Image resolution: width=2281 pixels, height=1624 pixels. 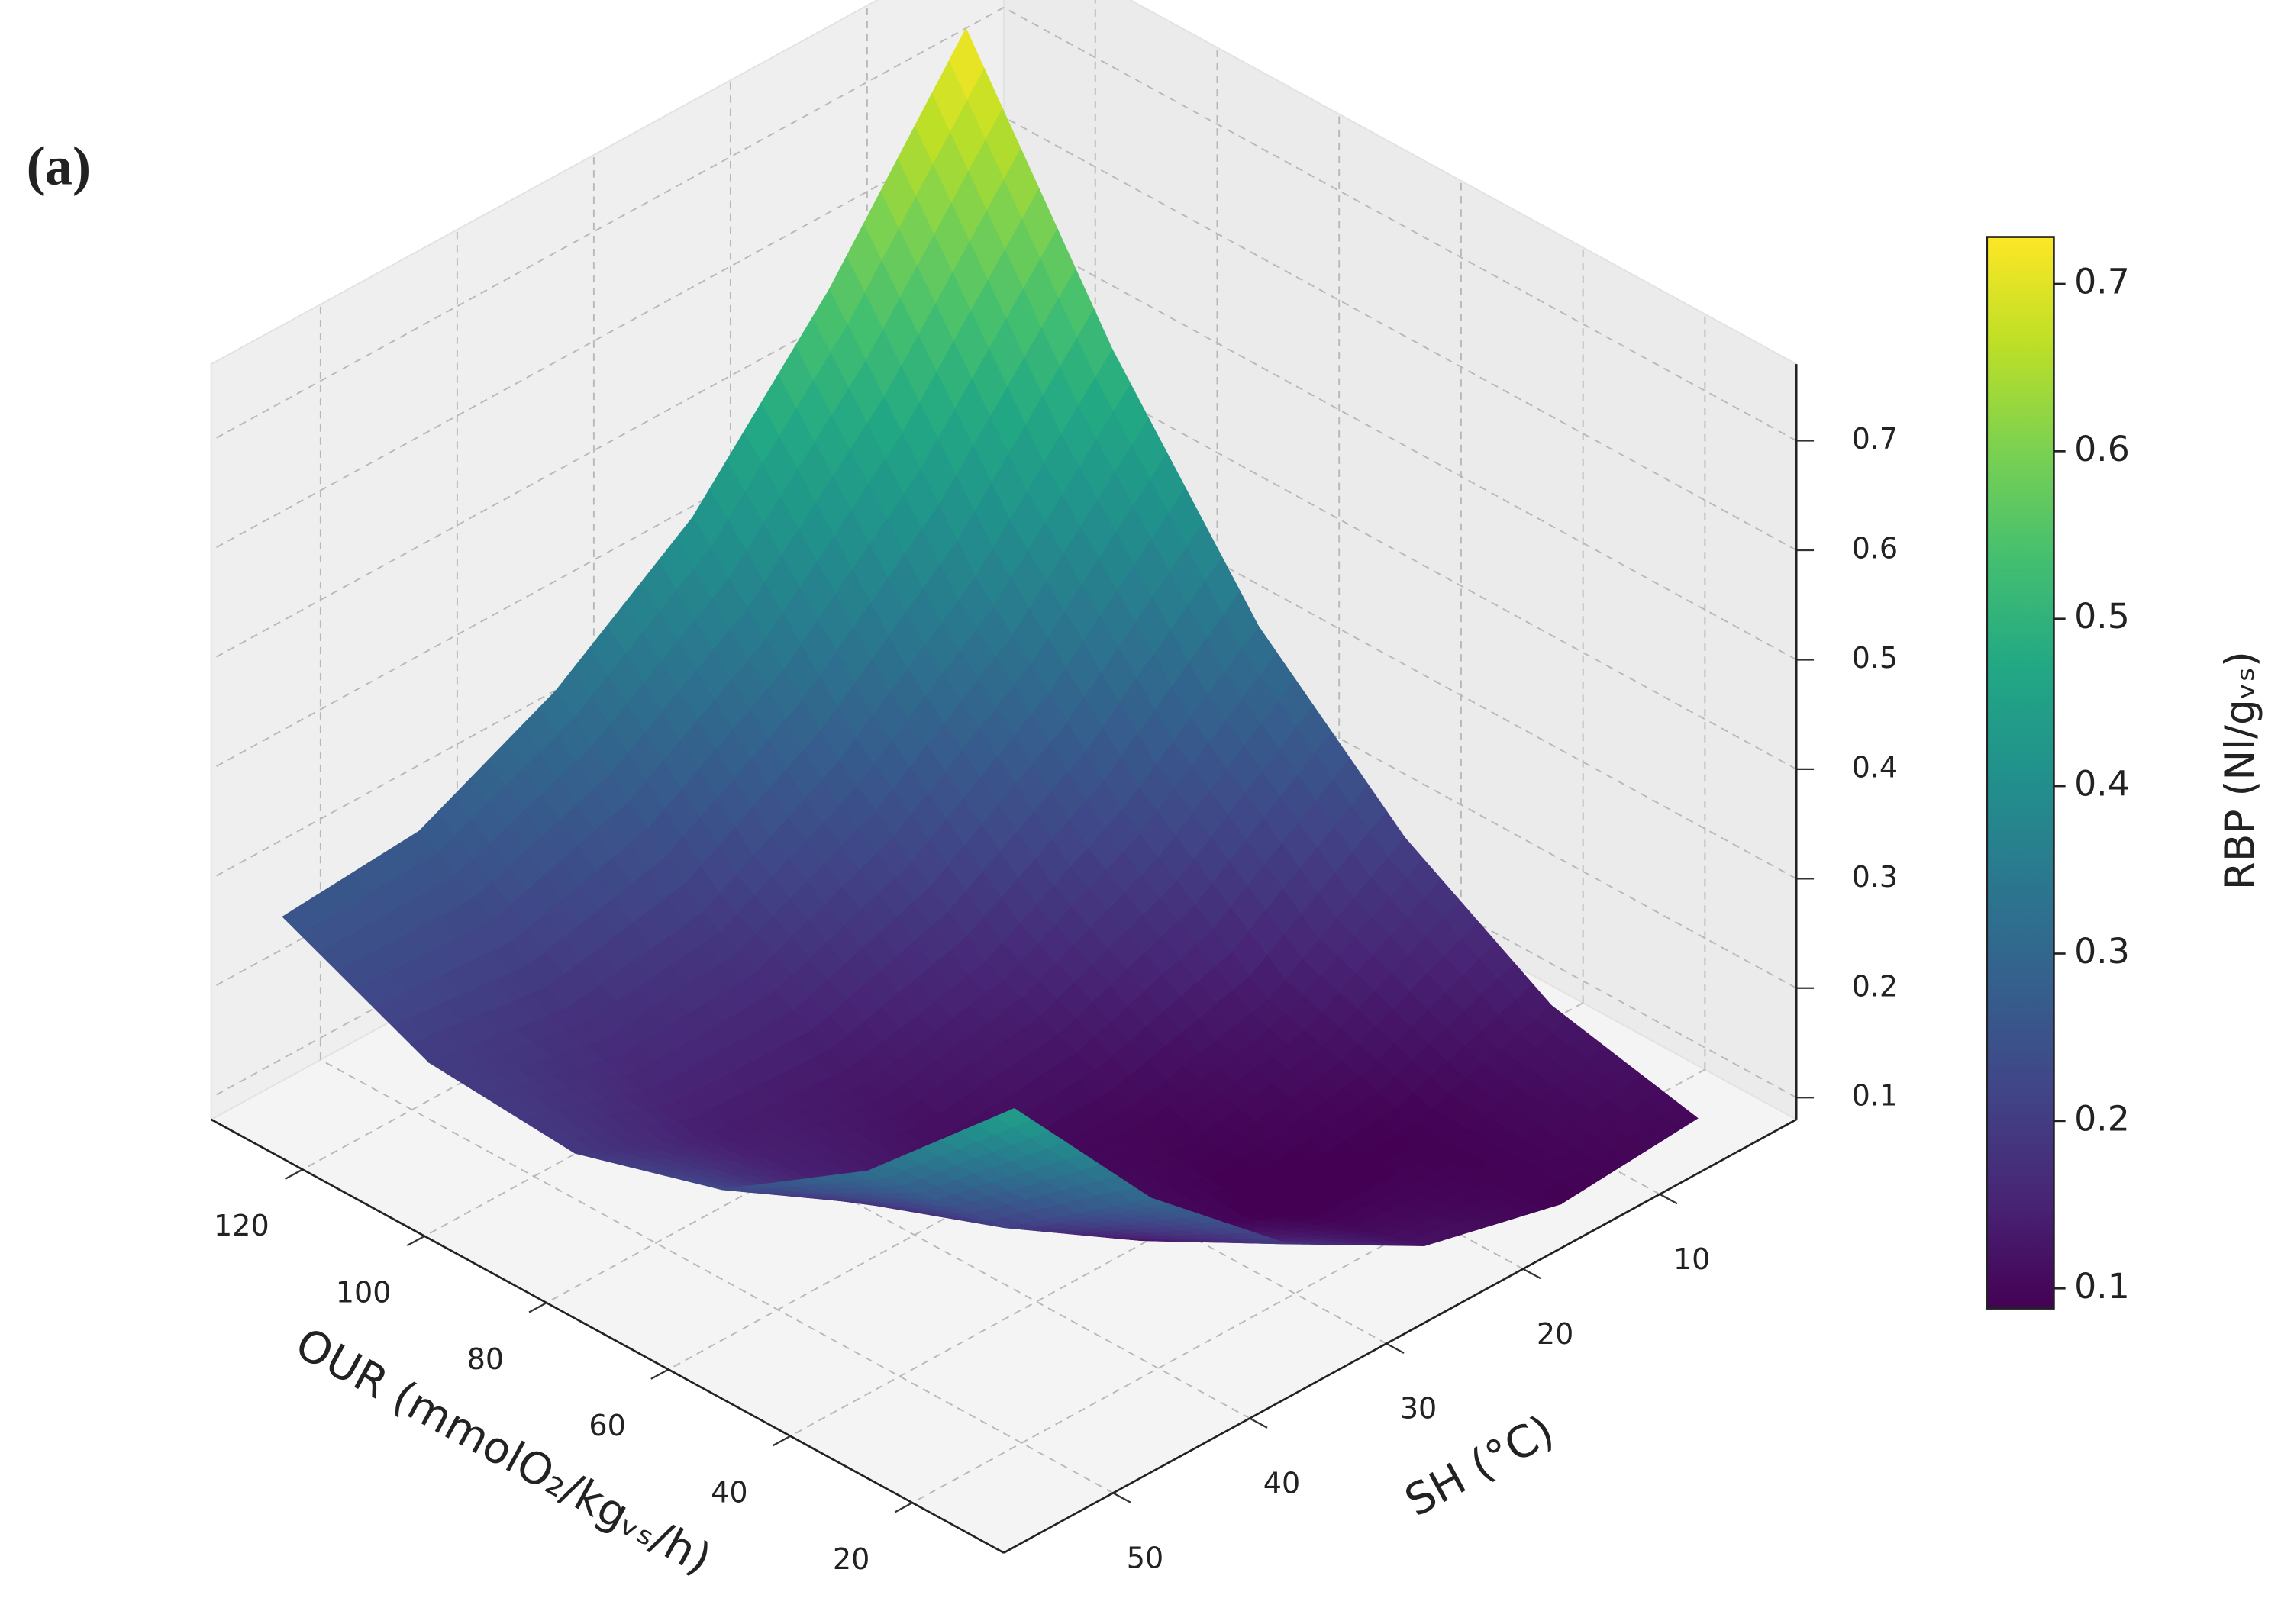 What do you see at coordinates (1014, 1118) in the screenshot?
I see `surface-facet` at bounding box center [1014, 1118].